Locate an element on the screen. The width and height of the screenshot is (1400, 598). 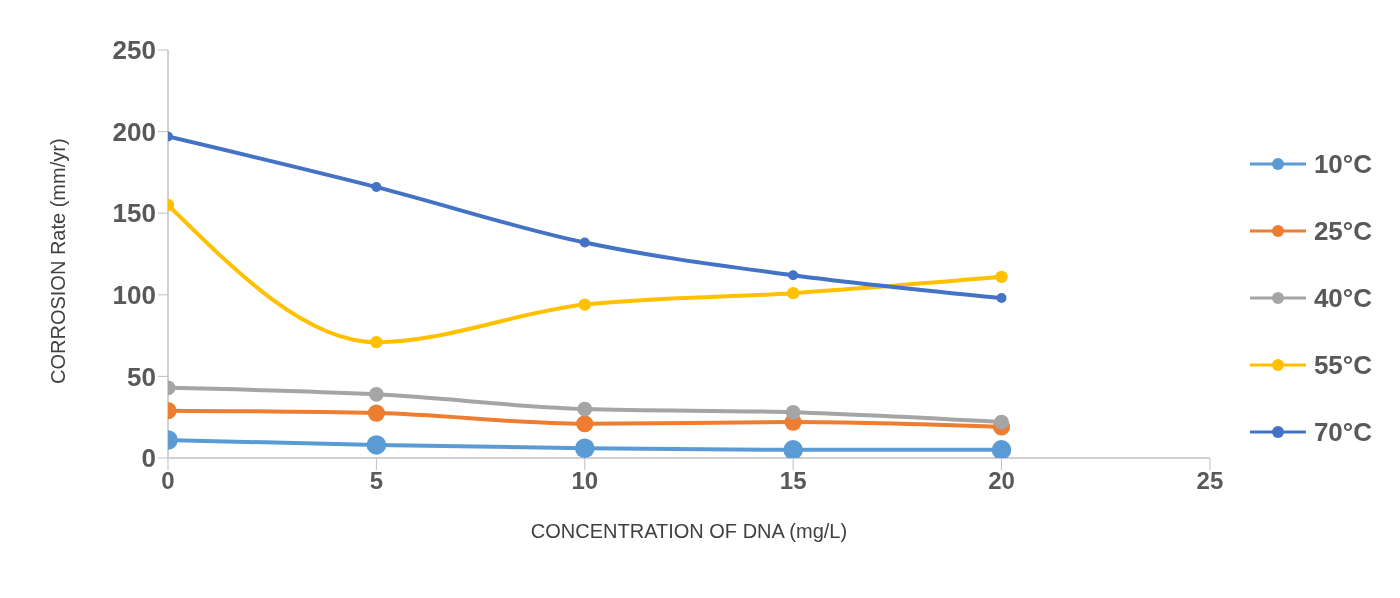
legend-label: 10°C is located at coordinates (1342, 164).